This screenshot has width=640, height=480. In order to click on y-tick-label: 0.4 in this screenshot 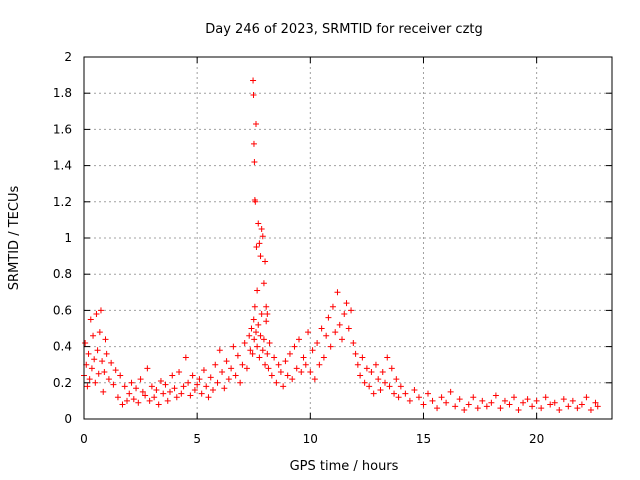, I will do `click(62, 347)`.